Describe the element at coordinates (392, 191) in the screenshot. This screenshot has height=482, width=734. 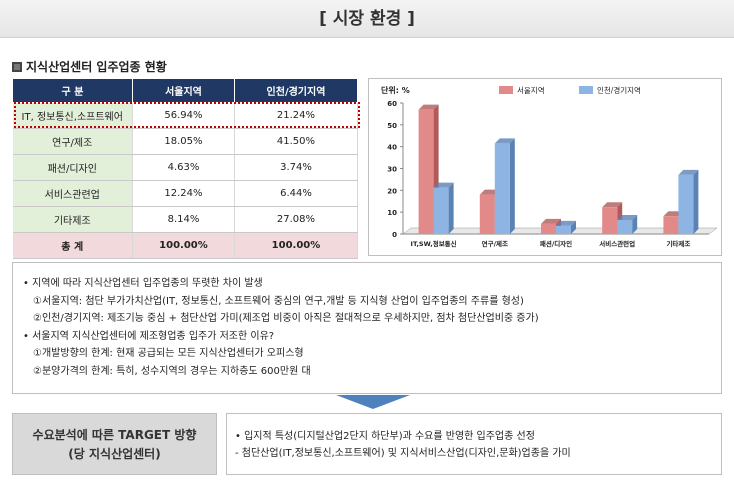
I see `y-tick-label: 20` at that location.